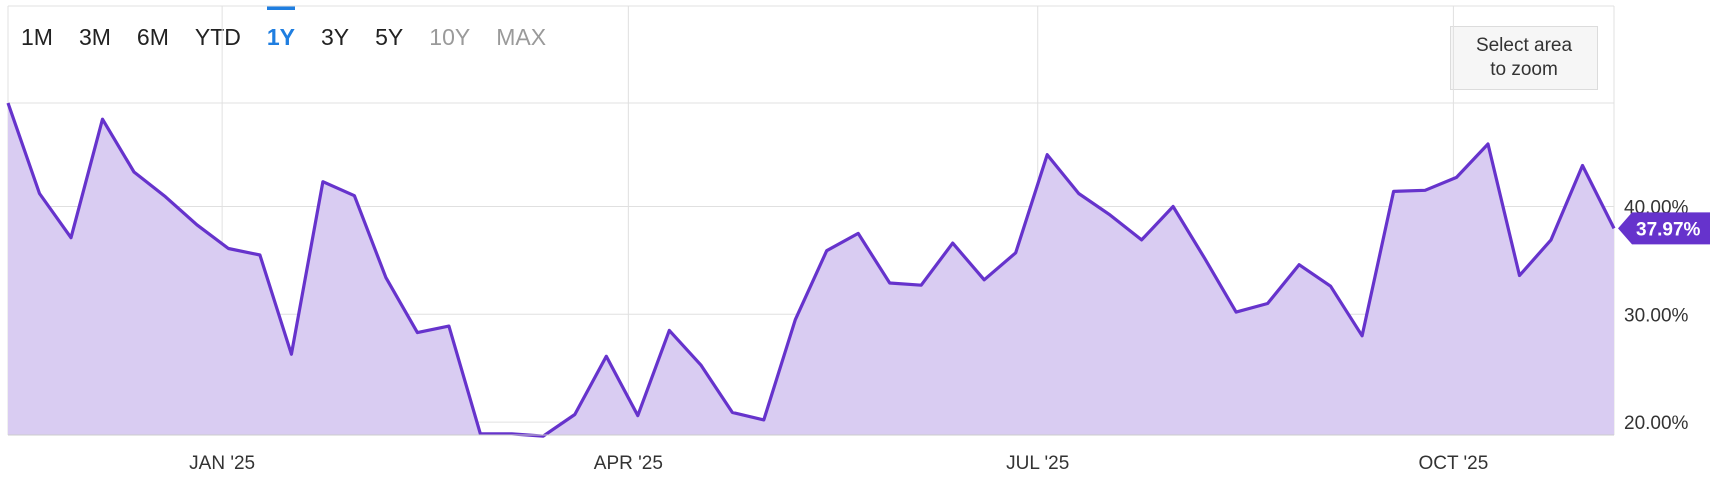 This screenshot has height=492, width=1714. What do you see at coordinates (37, 37) in the screenshot?
I see `range-button-1m: 1M` at bounding box center [37, 37].